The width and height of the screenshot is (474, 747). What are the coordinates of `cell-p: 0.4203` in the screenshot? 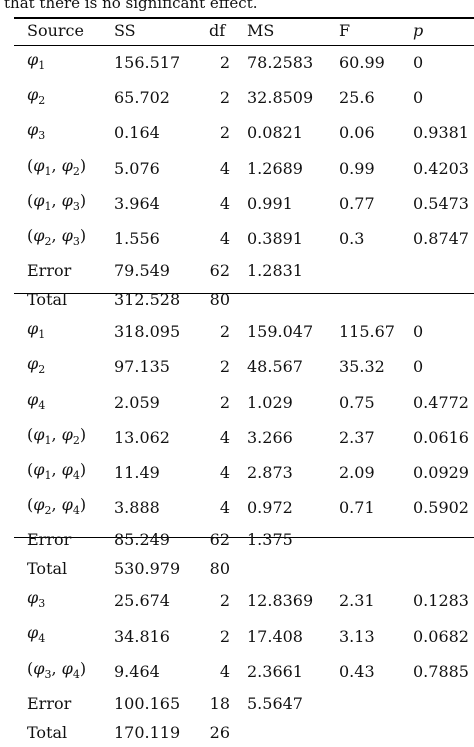 It's located at (441, 168).